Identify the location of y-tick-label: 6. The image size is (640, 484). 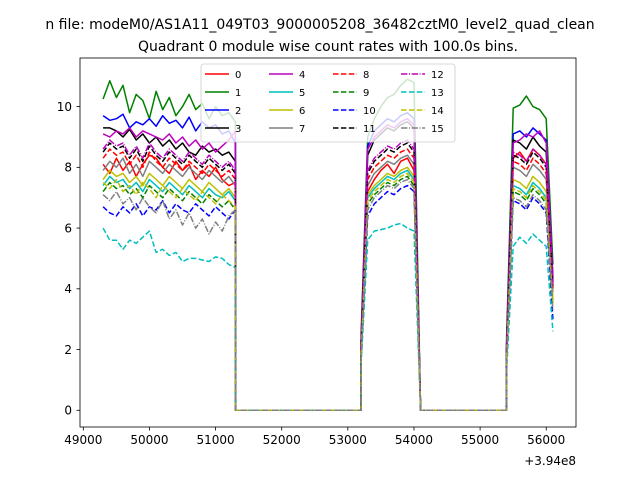
(68, 228).